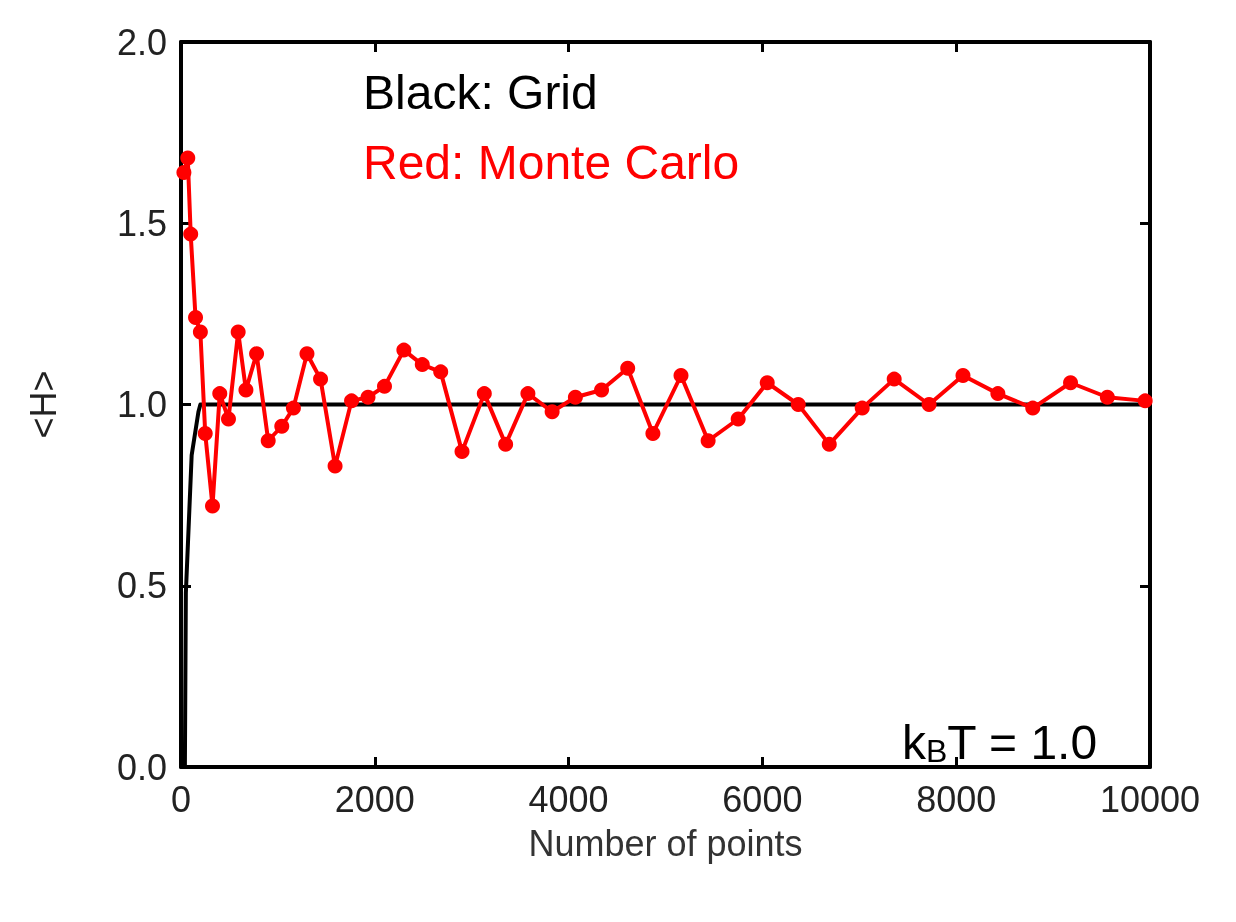 The width and height of the screenshot is (1236, 922). What do you see at coordinates (762, 799) in the screenshot?
I see `x-tick-label: 6000` at bounding box center [762, 799].